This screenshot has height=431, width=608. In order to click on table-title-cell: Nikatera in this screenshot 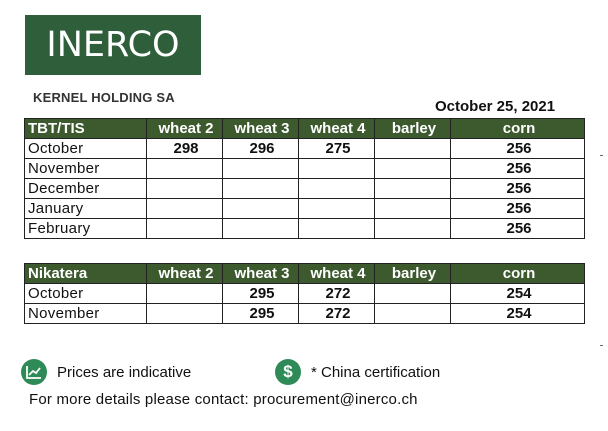, I will do `click(85, 273)`.